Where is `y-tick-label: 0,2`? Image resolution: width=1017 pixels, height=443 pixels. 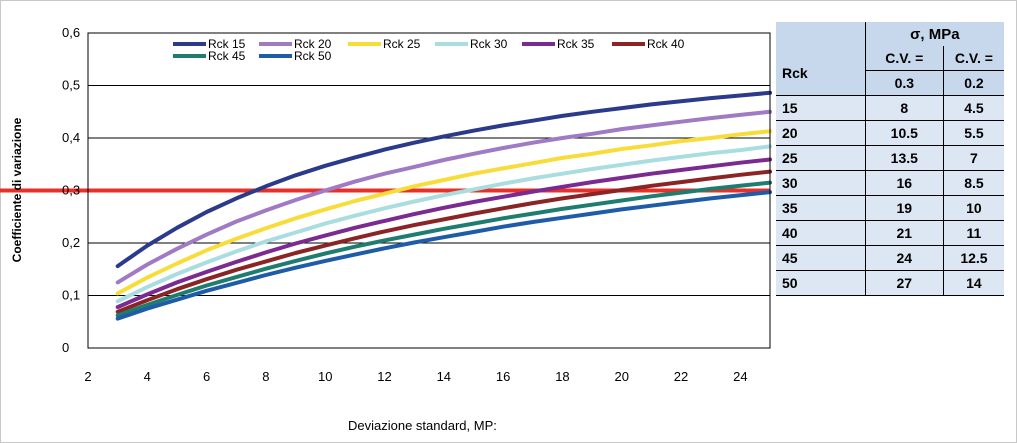 y-tick-label: 0,2 is located at coordinates (71, 242).